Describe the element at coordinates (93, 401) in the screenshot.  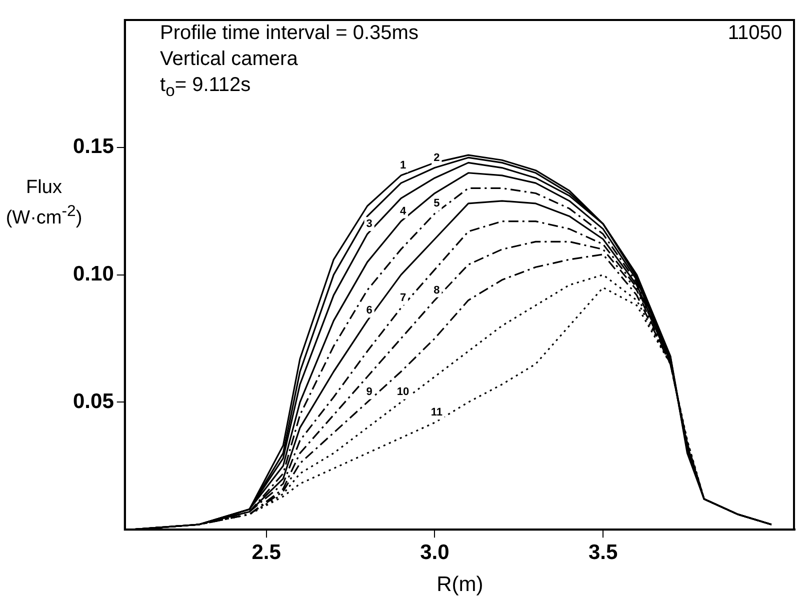
I see `y-tick-label: 0.05` at that location.